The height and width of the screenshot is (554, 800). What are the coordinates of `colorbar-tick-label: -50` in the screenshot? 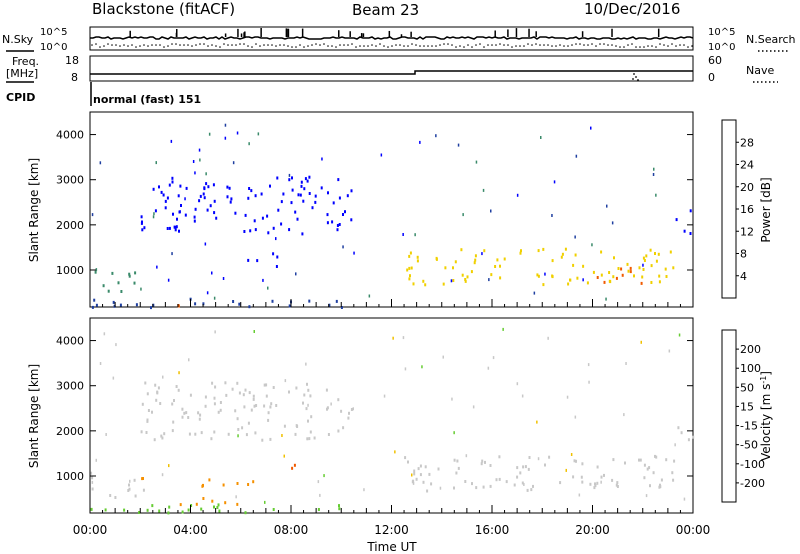 It's located at (749, 445).